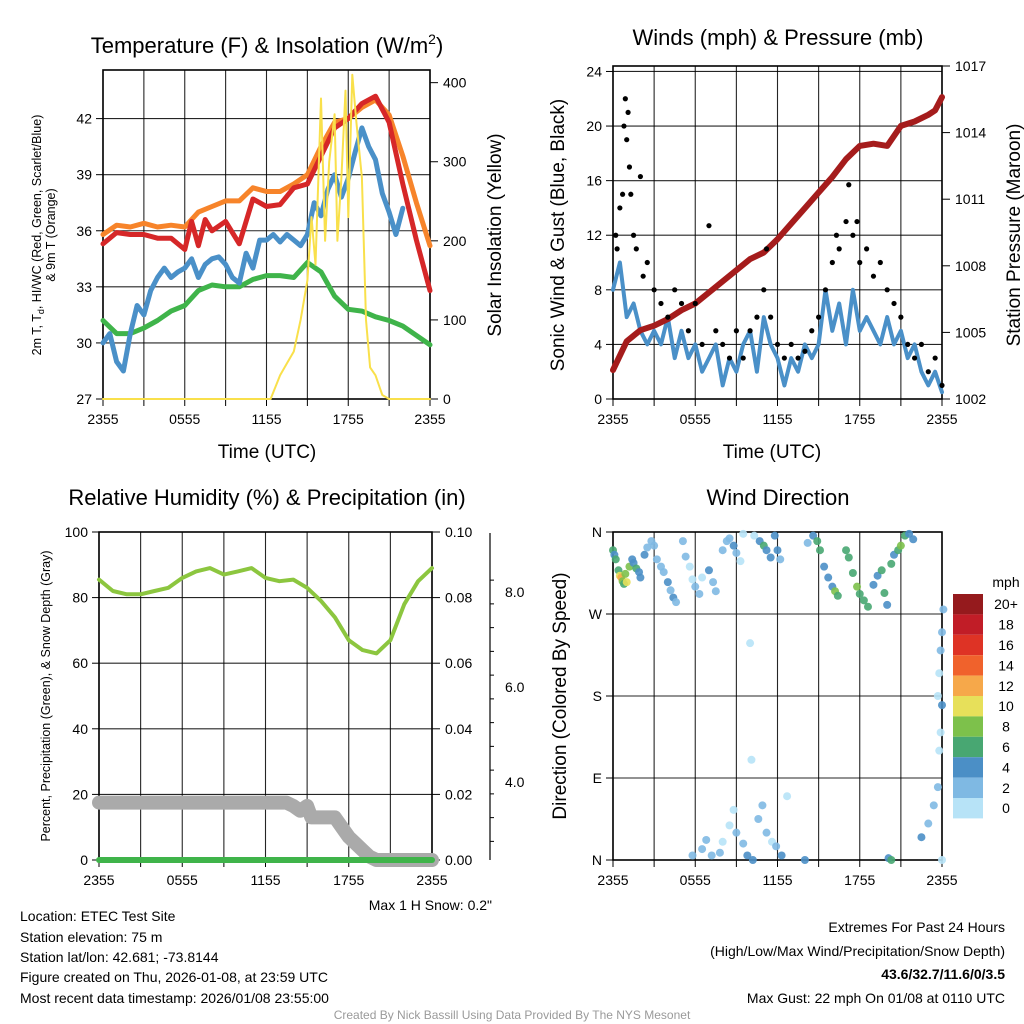 This screenshot has width=1024, height=1024. What do you see at coordinates (1006, 645) in the screenshot?
I see `colorbar-label: 16` at bounding box center [1006, 645].